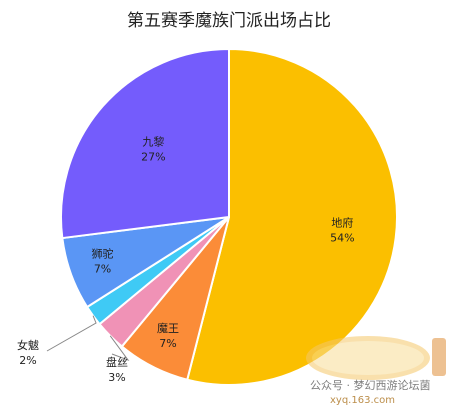  I want to click on slice-label-name-6: 九黎, so click(153, 141).